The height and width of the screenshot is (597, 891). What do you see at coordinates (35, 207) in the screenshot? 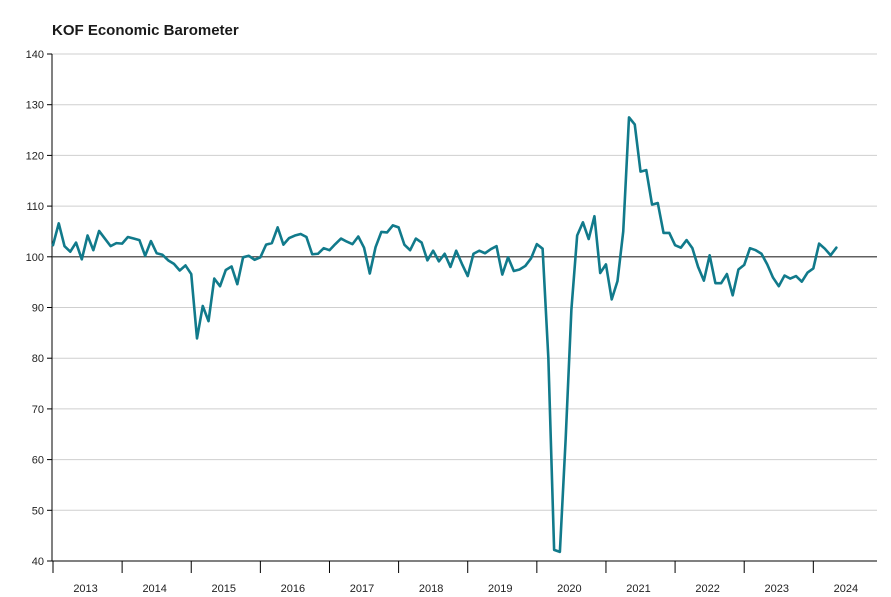
I see `y-tick-label: 110` at bounding box center [35, 207].